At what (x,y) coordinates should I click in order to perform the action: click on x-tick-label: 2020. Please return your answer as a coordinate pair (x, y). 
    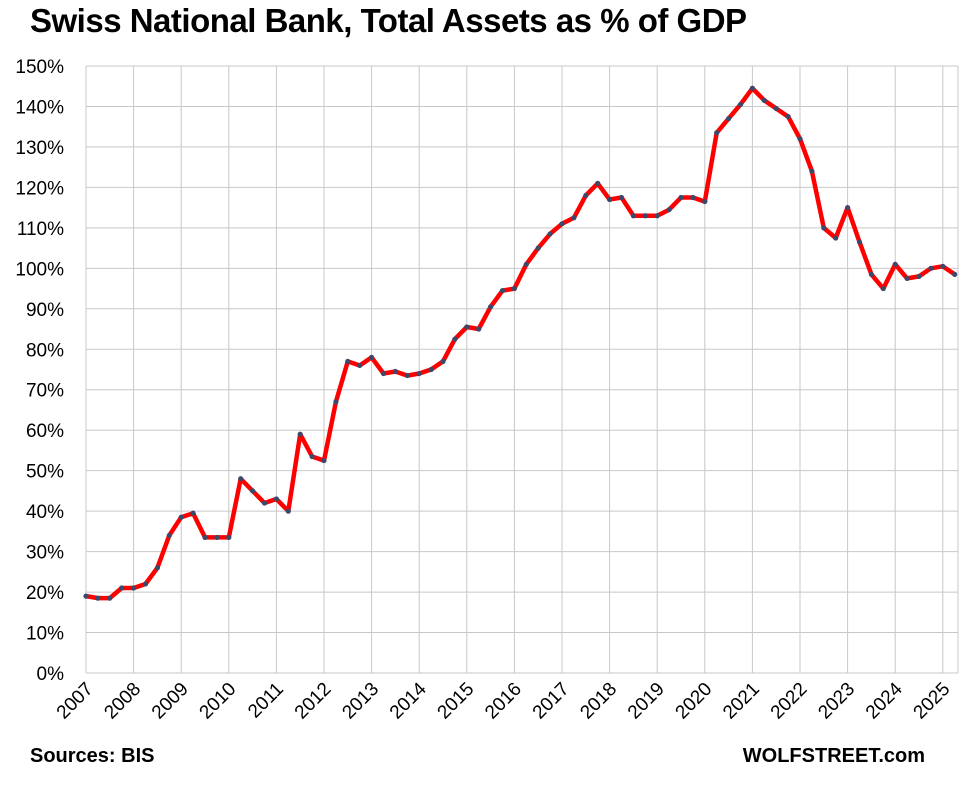
    Looking at the image, I should click on (694, 701).